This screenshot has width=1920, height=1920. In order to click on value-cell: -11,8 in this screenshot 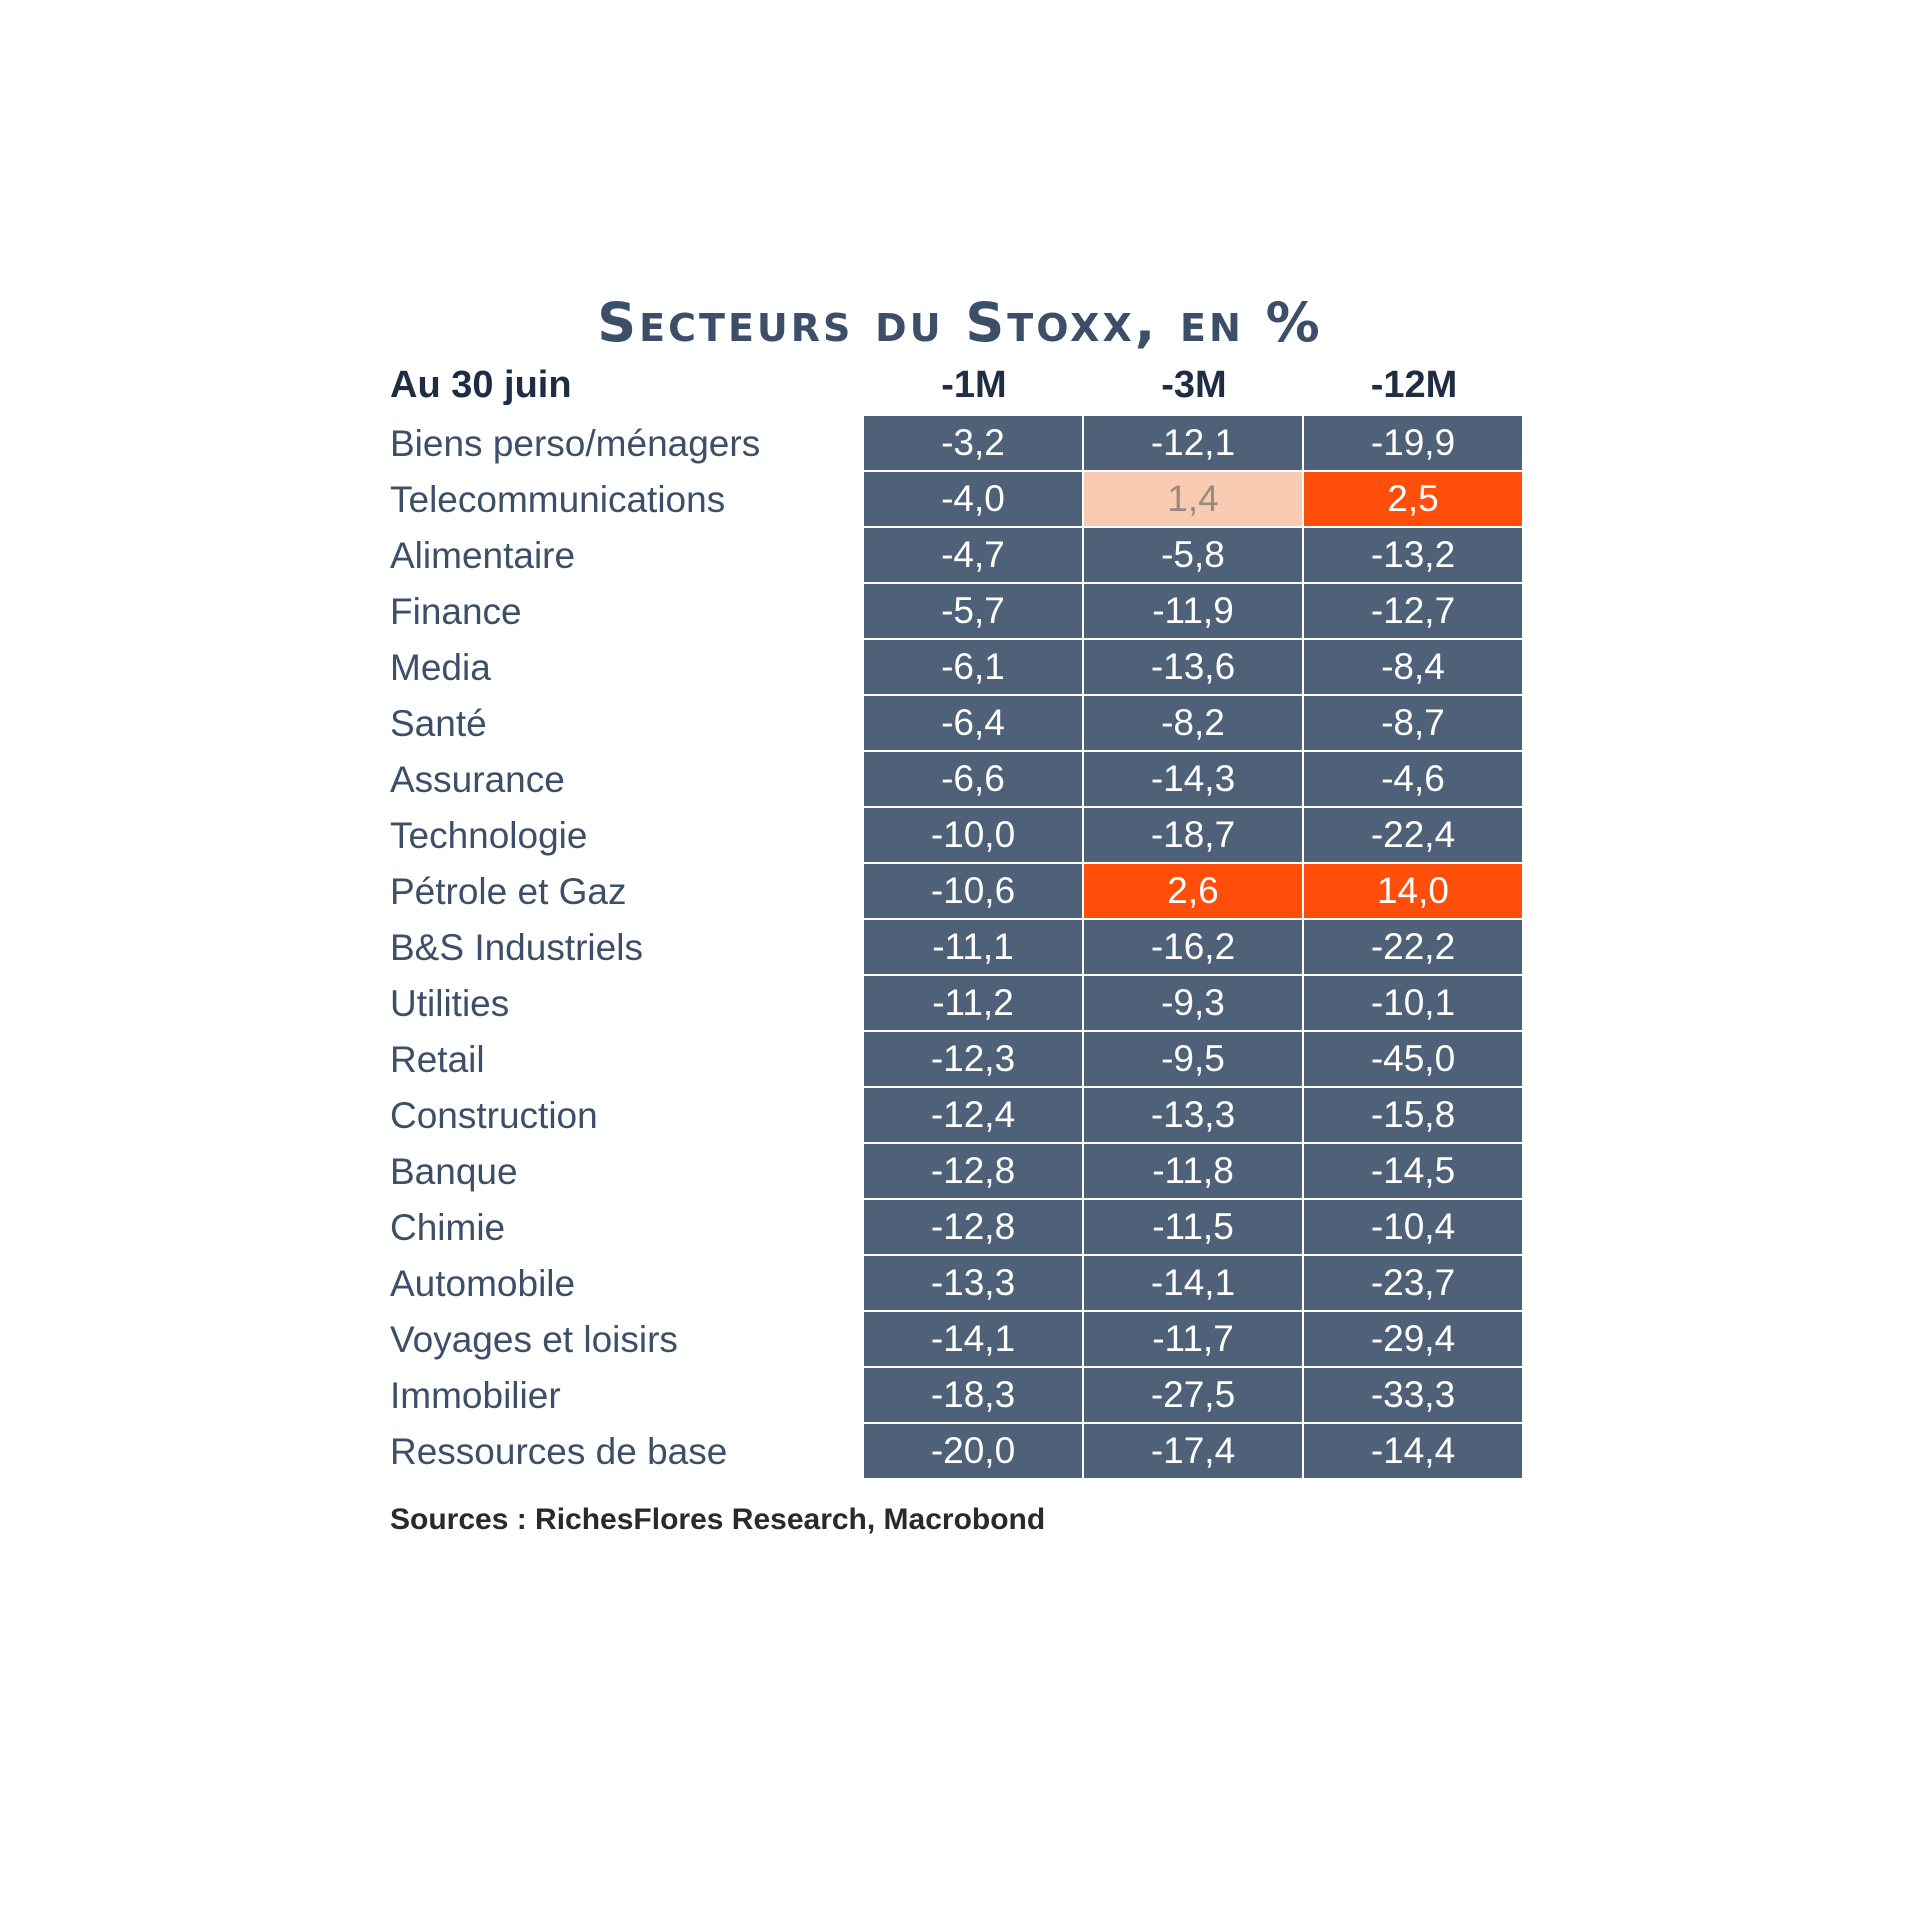, I will do `click(1193, 1171)`.